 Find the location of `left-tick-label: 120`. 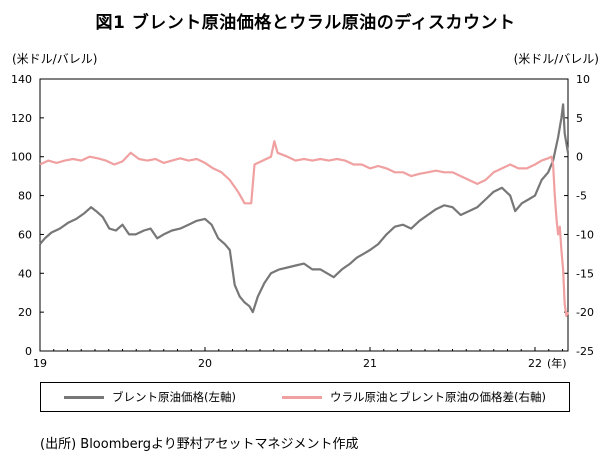

left-tick-label: 120 is located at coordinates (21, 118).